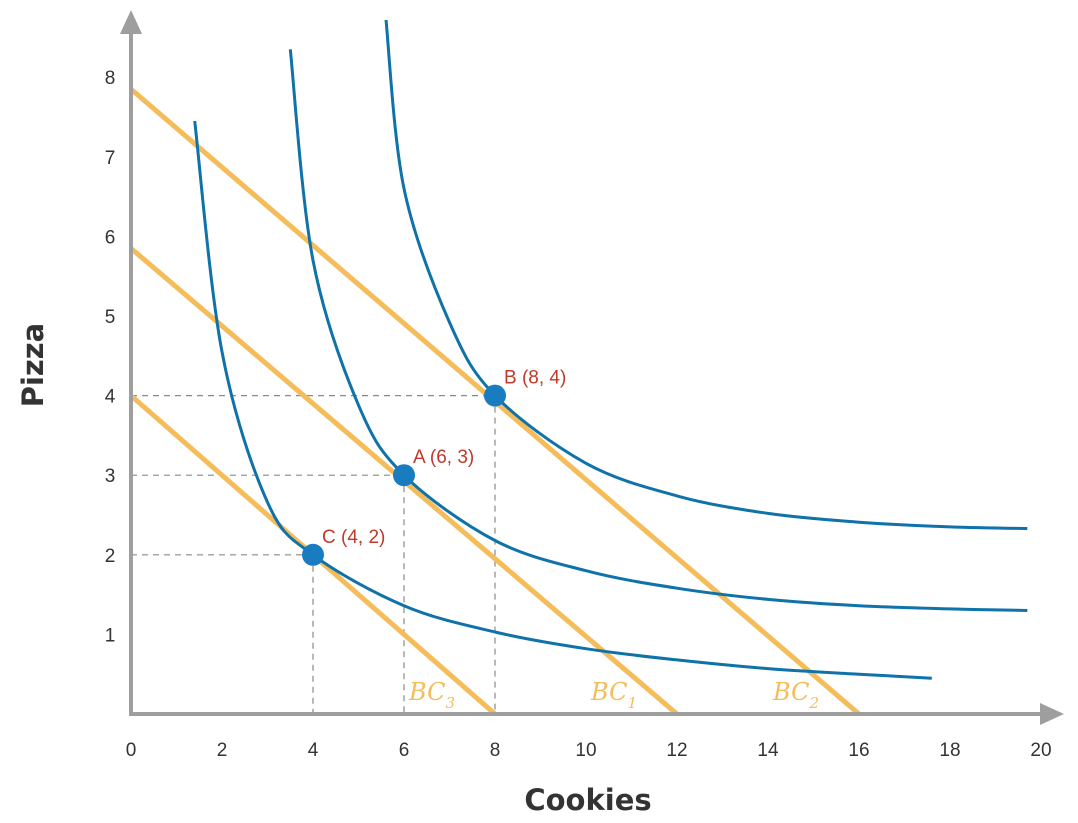  Describe the element at coordinates (450, 703) in the screenshot. I see `budget-line-label-sub: 3` at that location.